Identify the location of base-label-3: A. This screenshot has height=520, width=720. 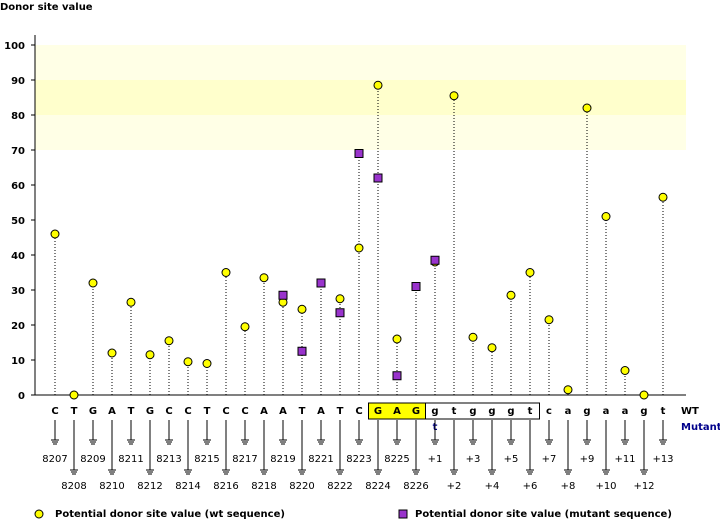
(112, 411).